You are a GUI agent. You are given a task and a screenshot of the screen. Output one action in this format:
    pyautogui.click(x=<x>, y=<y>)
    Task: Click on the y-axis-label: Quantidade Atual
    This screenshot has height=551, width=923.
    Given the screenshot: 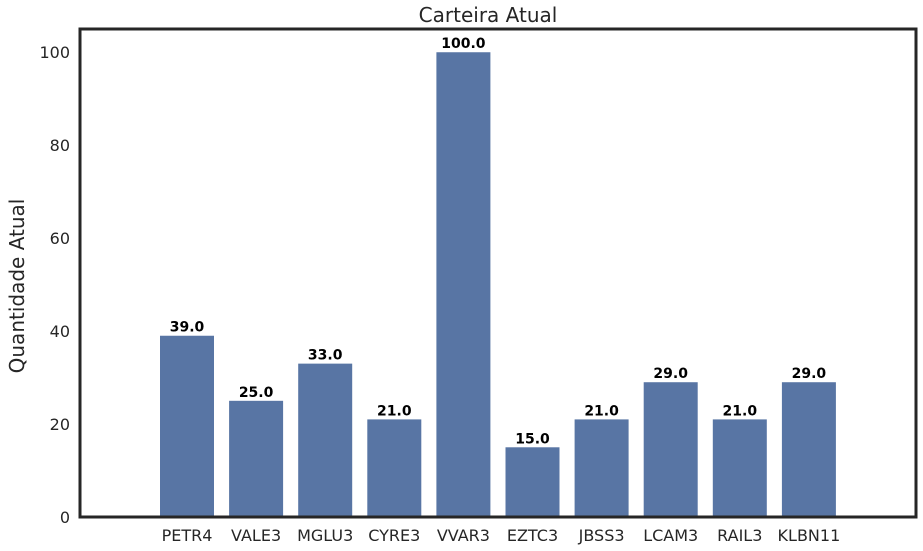 What is the action you would take?
    pyautogui.click(x=17, y=286)
    